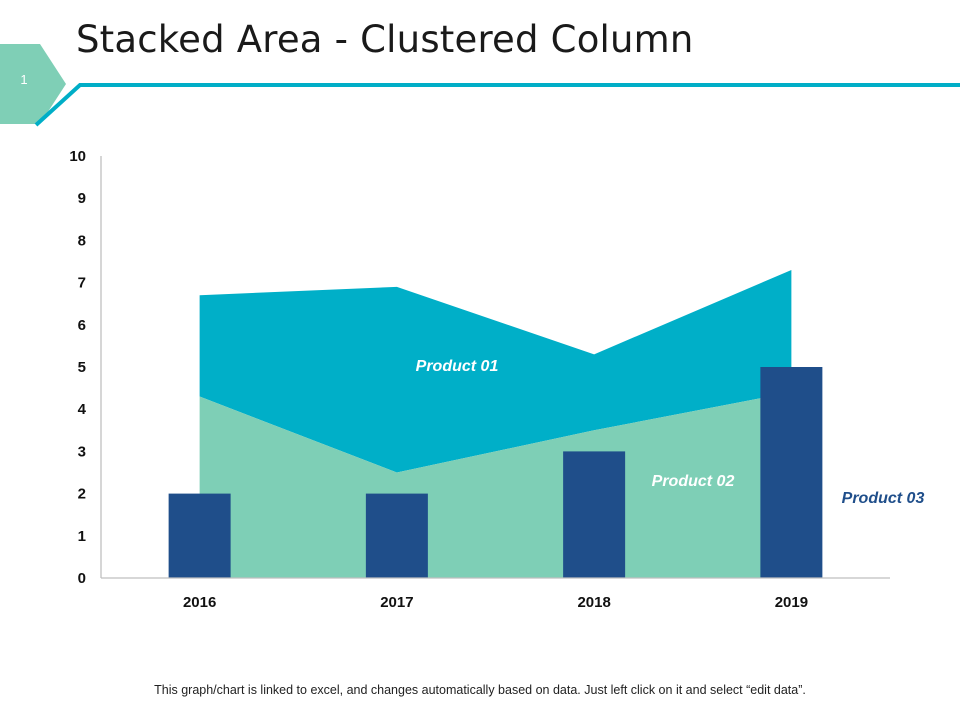 The width and height of the screenshot is (960, 720). What do you see at coordinates (593, 602) in the screenshot?
I see `x-tick-label: 2018` at bounding box center [593, 602].